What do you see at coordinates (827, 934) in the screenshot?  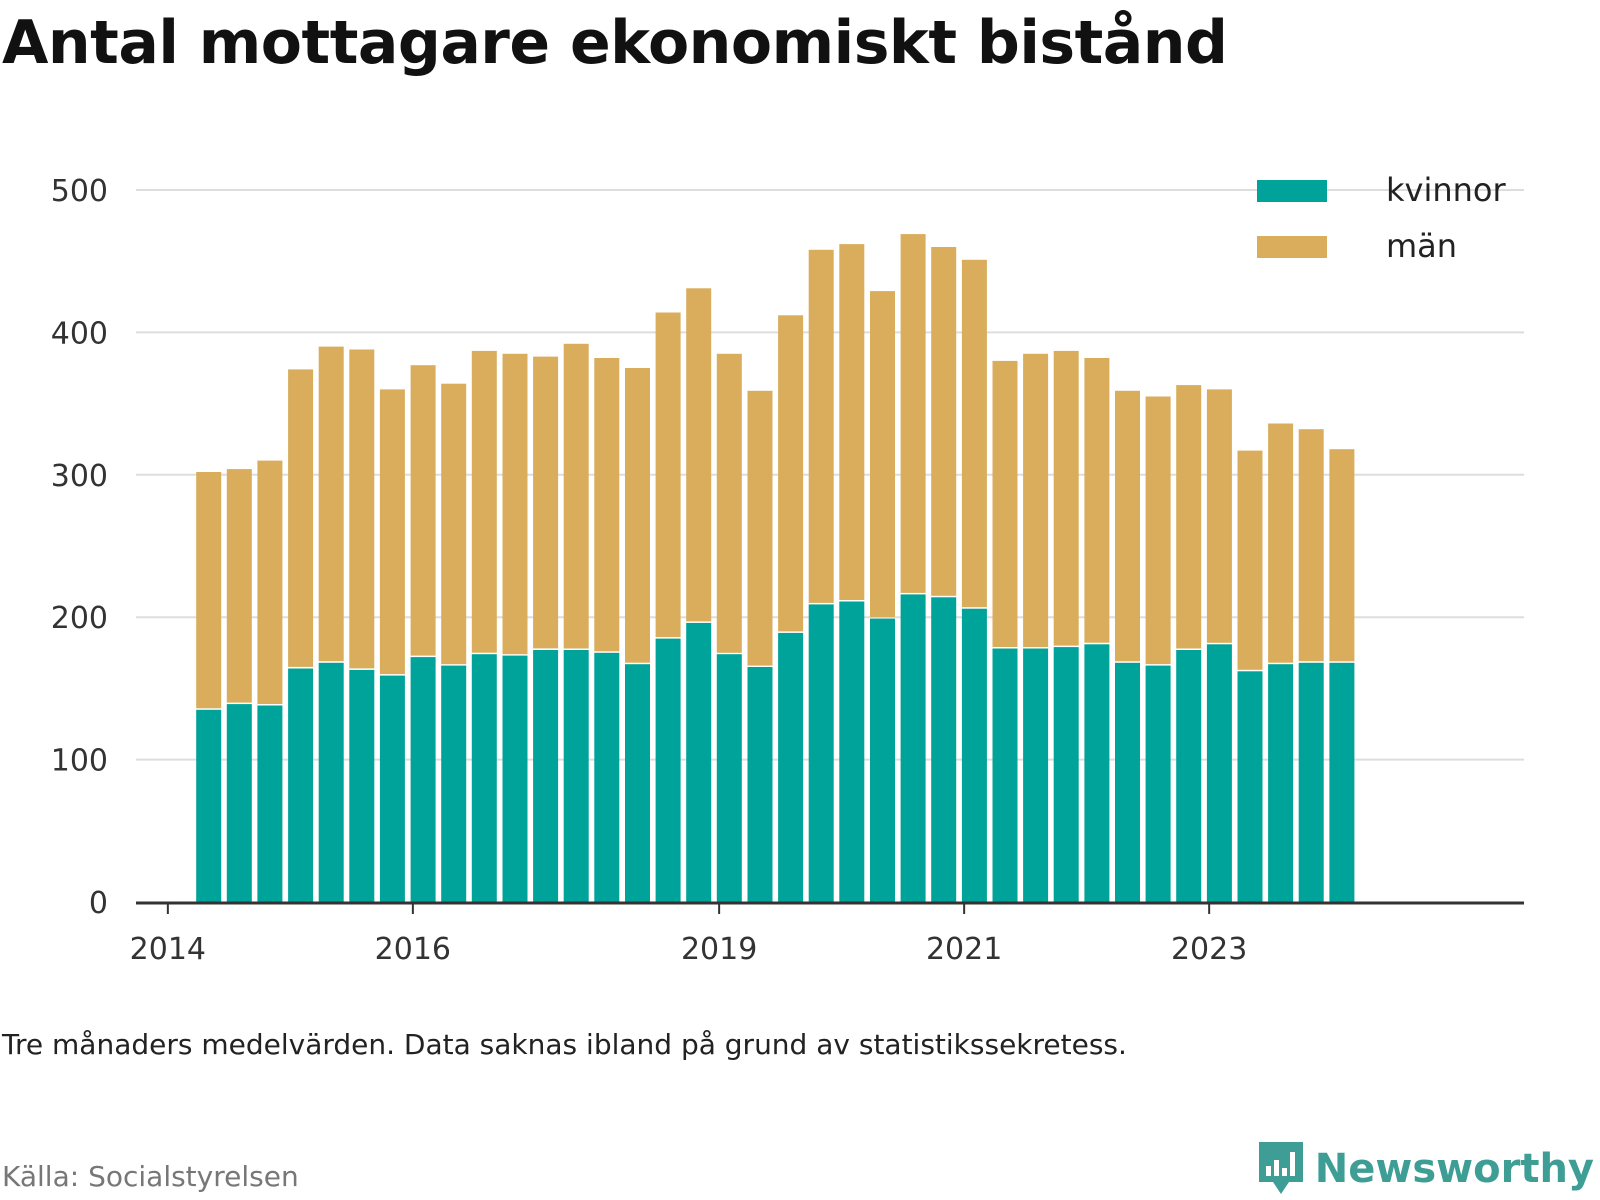 I see `x-axis: 2014 2016 2019 2021 2023` at bounding box center [827, 934].